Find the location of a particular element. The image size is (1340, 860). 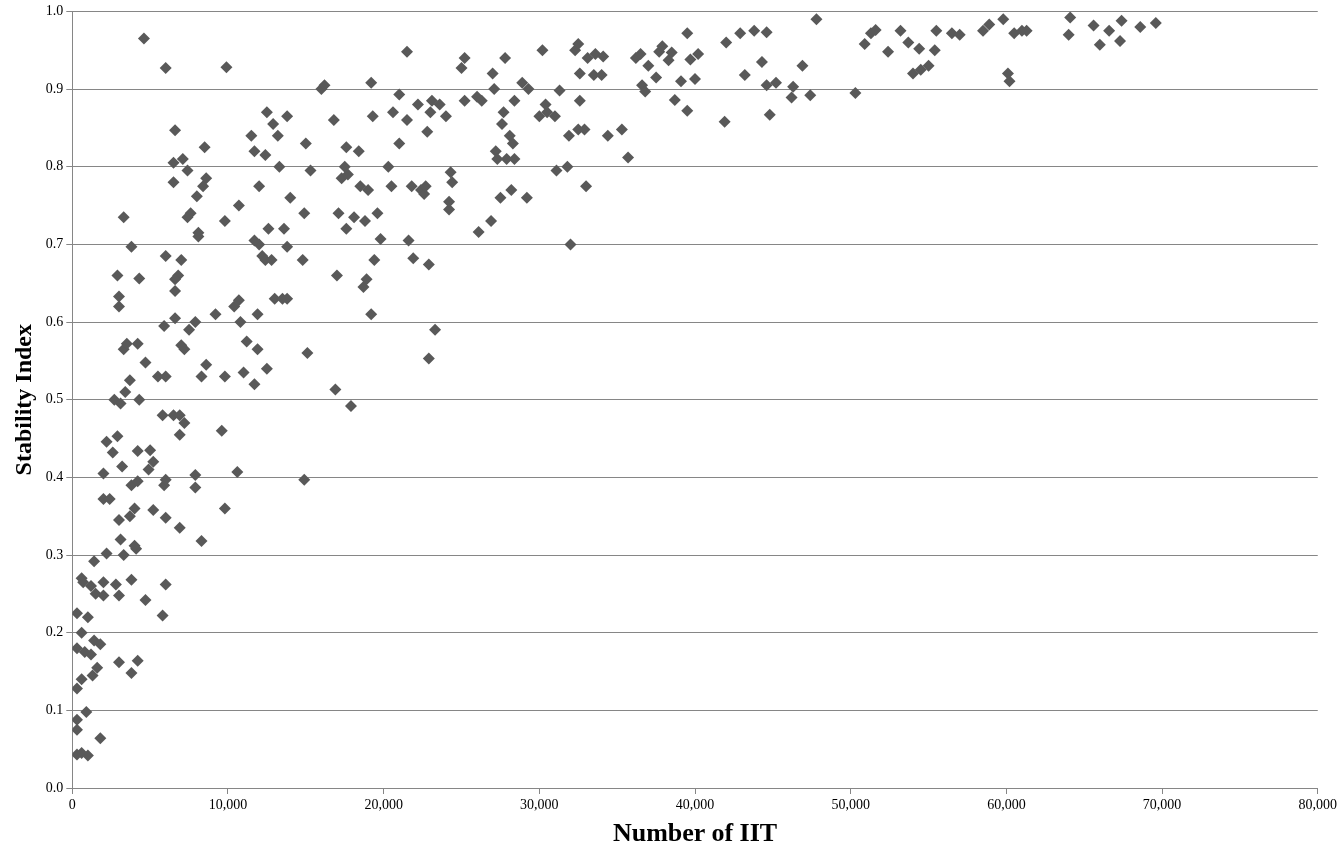

x-tick-label: 30,000 is located at coordinates (539, 805).